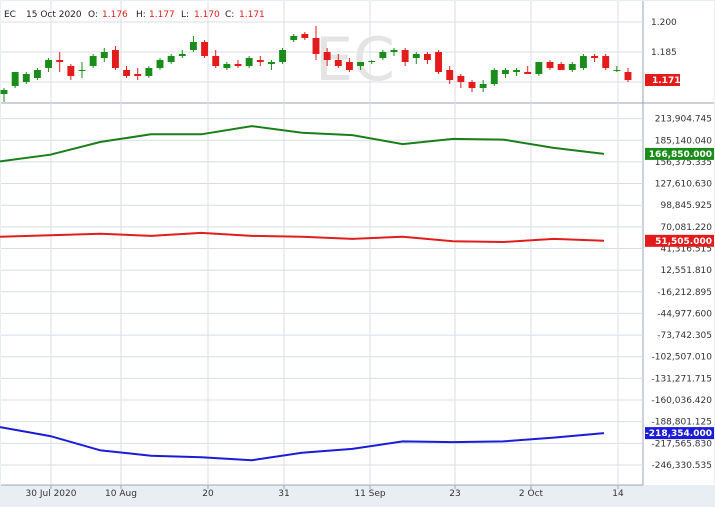 This screenshot has width=715, height=507. Describe the element at coordinates (664, 53) in the screenshot. I see `price-y-tick-label: 1.185` at that location.